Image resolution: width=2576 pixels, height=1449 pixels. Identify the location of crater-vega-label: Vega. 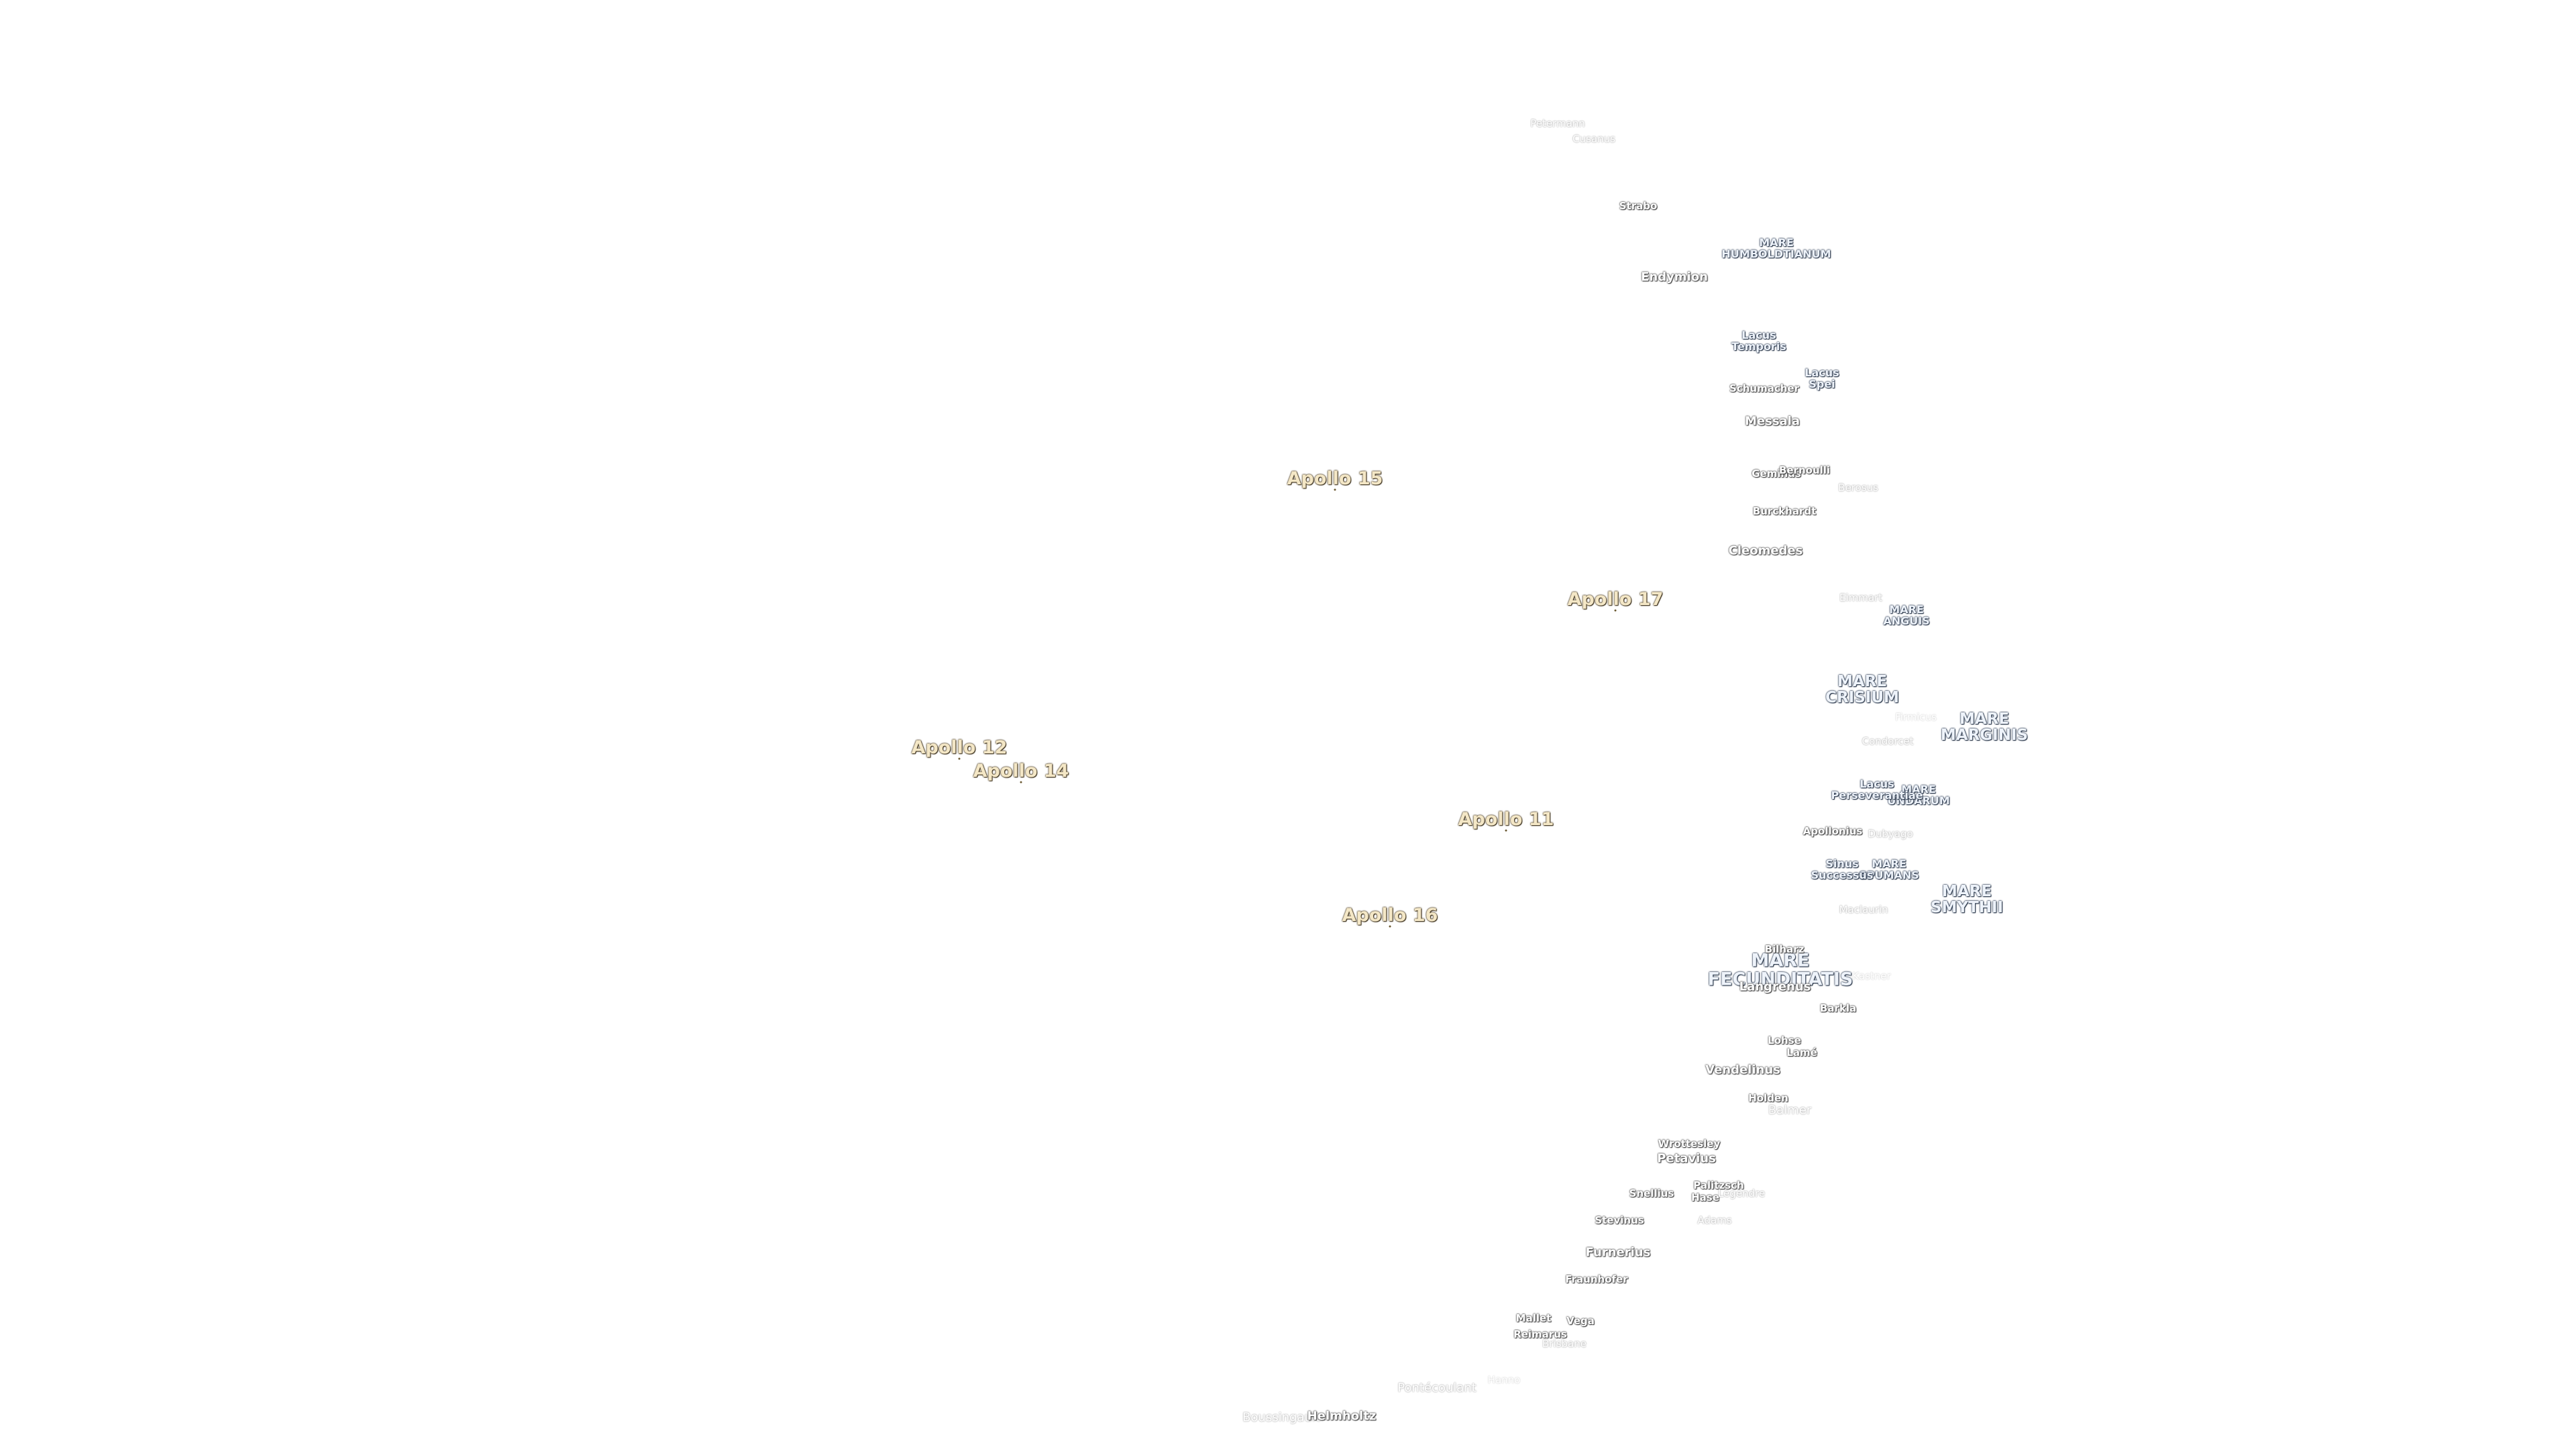
(1580, 1321).